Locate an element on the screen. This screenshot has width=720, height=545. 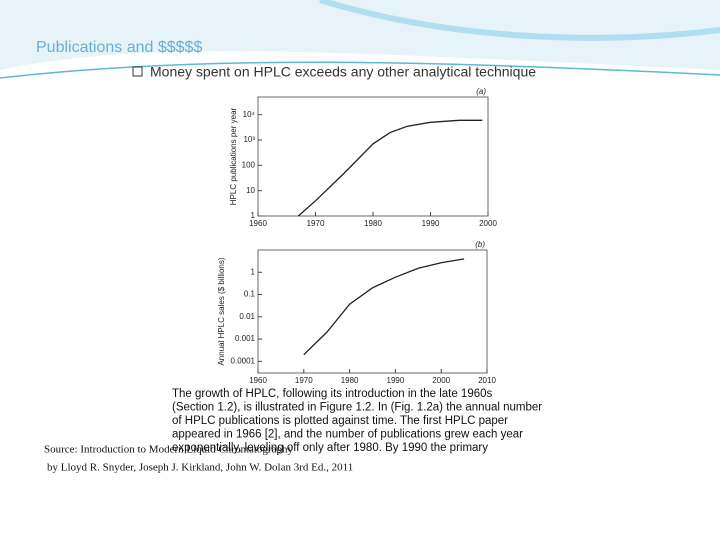
y-tick-label: 10⁴ is located at coordinates (249, 114).